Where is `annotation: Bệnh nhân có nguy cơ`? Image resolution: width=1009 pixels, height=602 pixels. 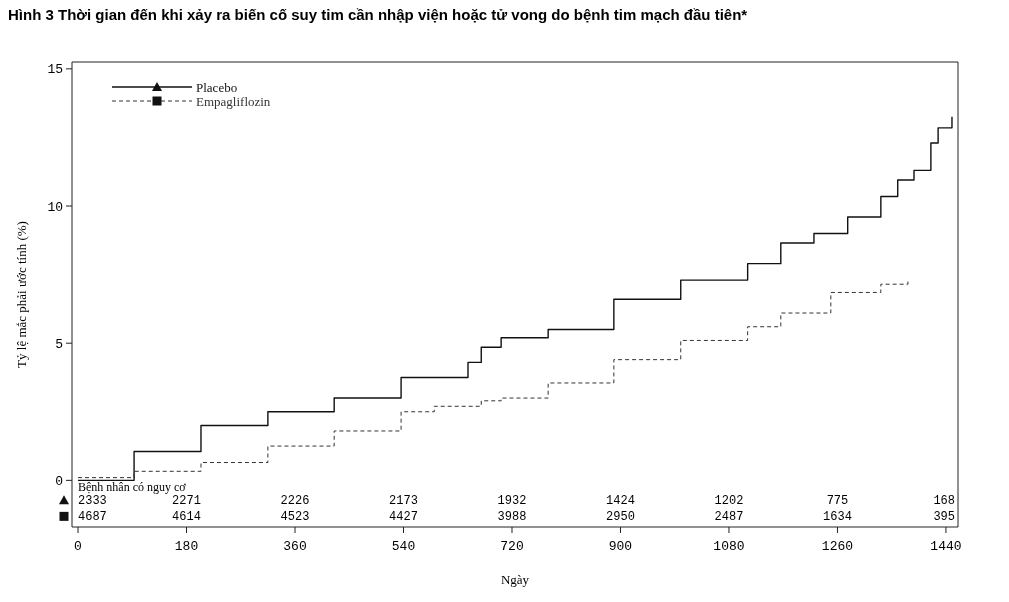
annotation: Bệnh nhân có nguy cơ is located at coordinates (132, 487).